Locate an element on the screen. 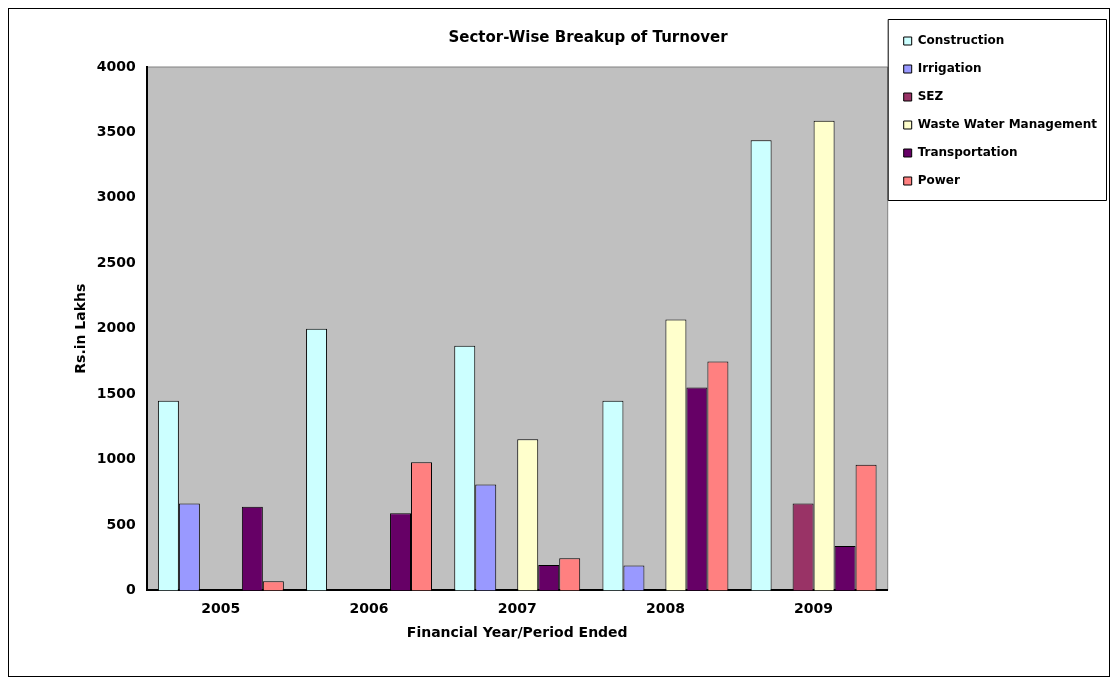 The height and width of the screenshot is (687, 1120). legend-label: Power is located at coordinates (938, 180).